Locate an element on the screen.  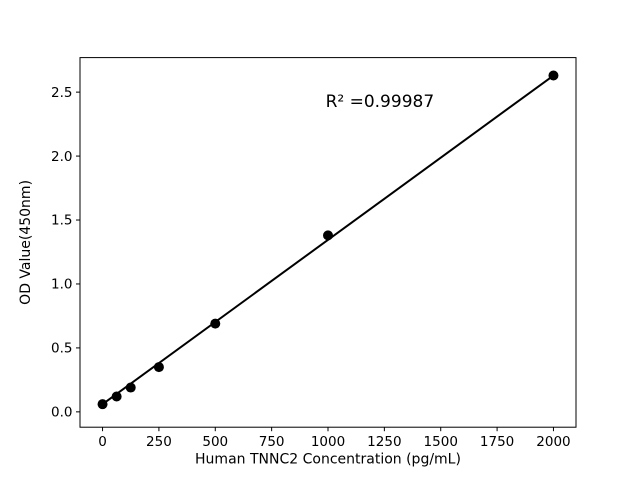
r-squared-annotation: R² =0.99987 is located at coordinates (380, 102).